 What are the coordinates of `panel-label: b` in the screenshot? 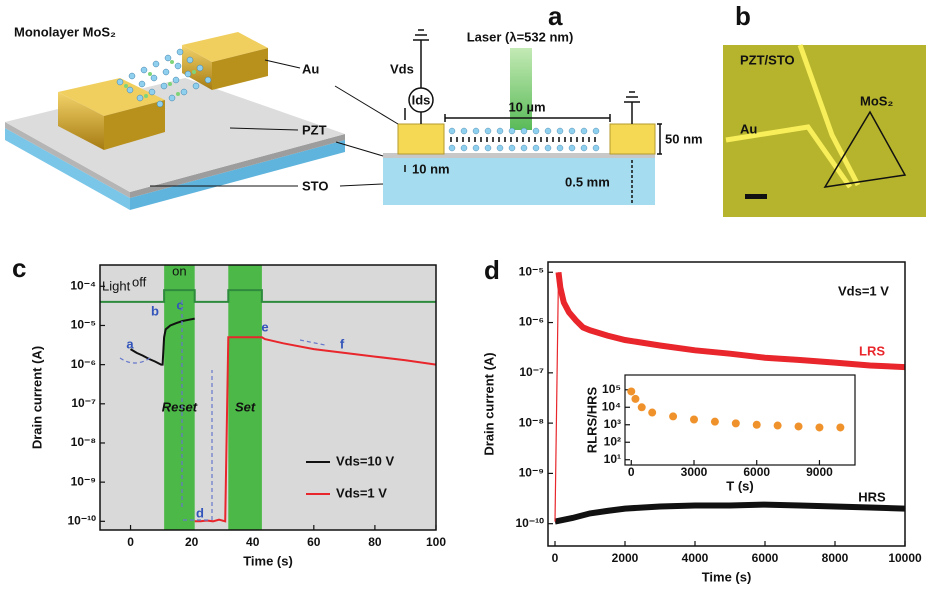 It's located at (743, 16).